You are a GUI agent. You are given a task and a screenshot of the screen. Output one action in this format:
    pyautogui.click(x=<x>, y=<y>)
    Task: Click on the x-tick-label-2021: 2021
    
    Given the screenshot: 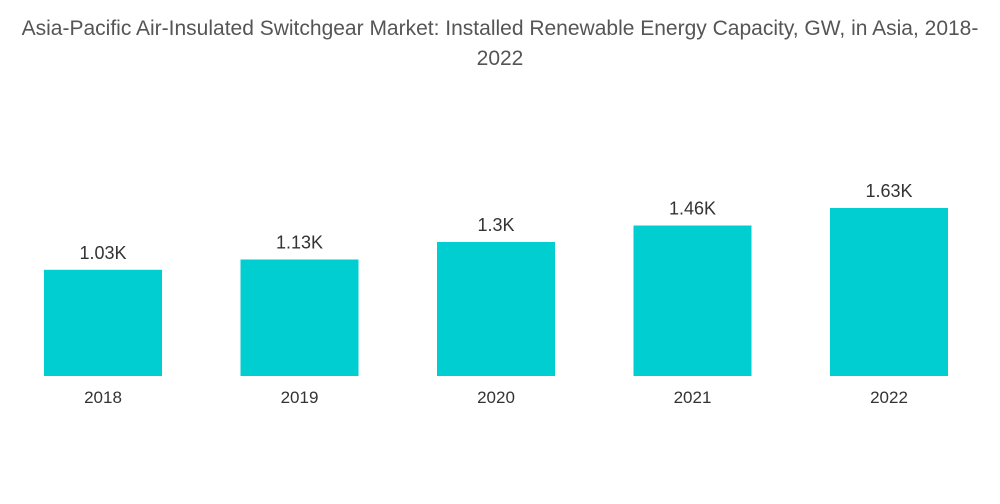 What is the action you would take?
    pyautogui.click(x=693, y=397)
    